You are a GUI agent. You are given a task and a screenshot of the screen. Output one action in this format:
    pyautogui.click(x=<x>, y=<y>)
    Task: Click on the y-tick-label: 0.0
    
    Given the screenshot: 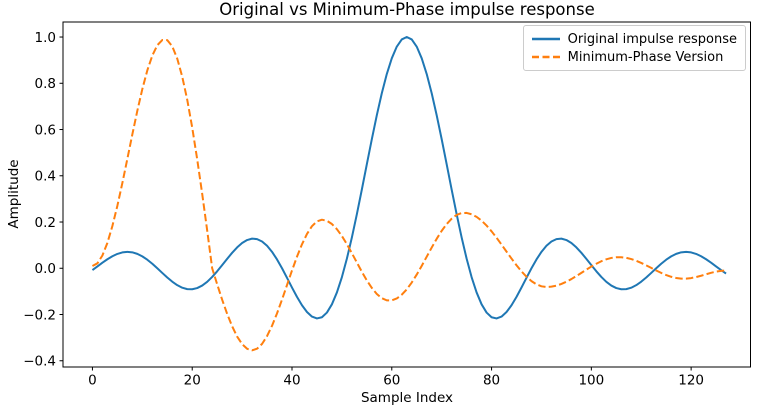 What is the action you would take?
    pyautogui.click(x=45, y=269)
    